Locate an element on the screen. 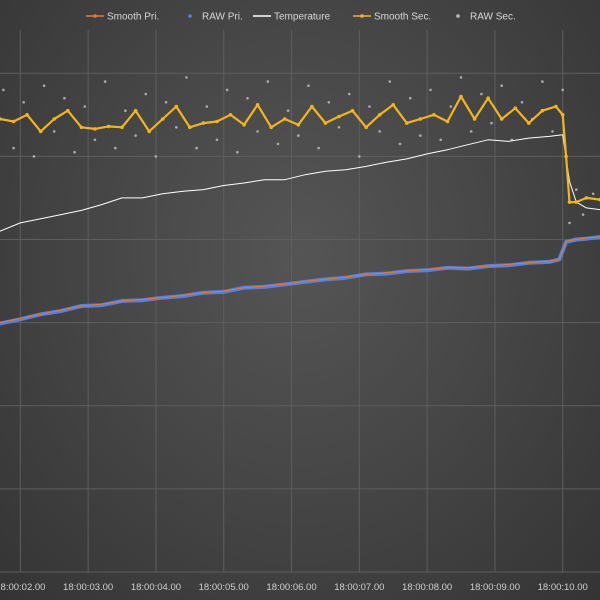 Image resolution: width=600 pixels, height=600 pixels. legend-item: Temperature is located at coordinates (292, 17).